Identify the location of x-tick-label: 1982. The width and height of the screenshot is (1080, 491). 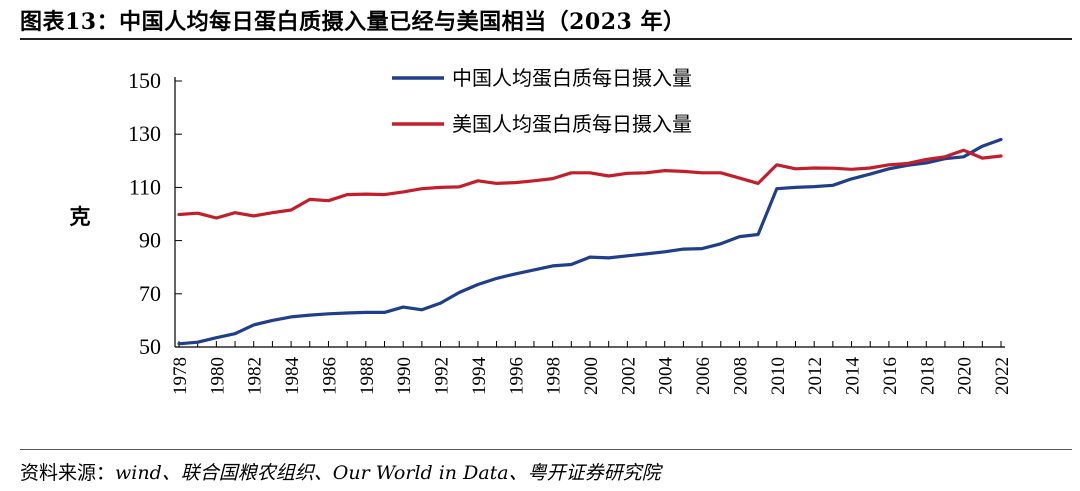
(255, 376).